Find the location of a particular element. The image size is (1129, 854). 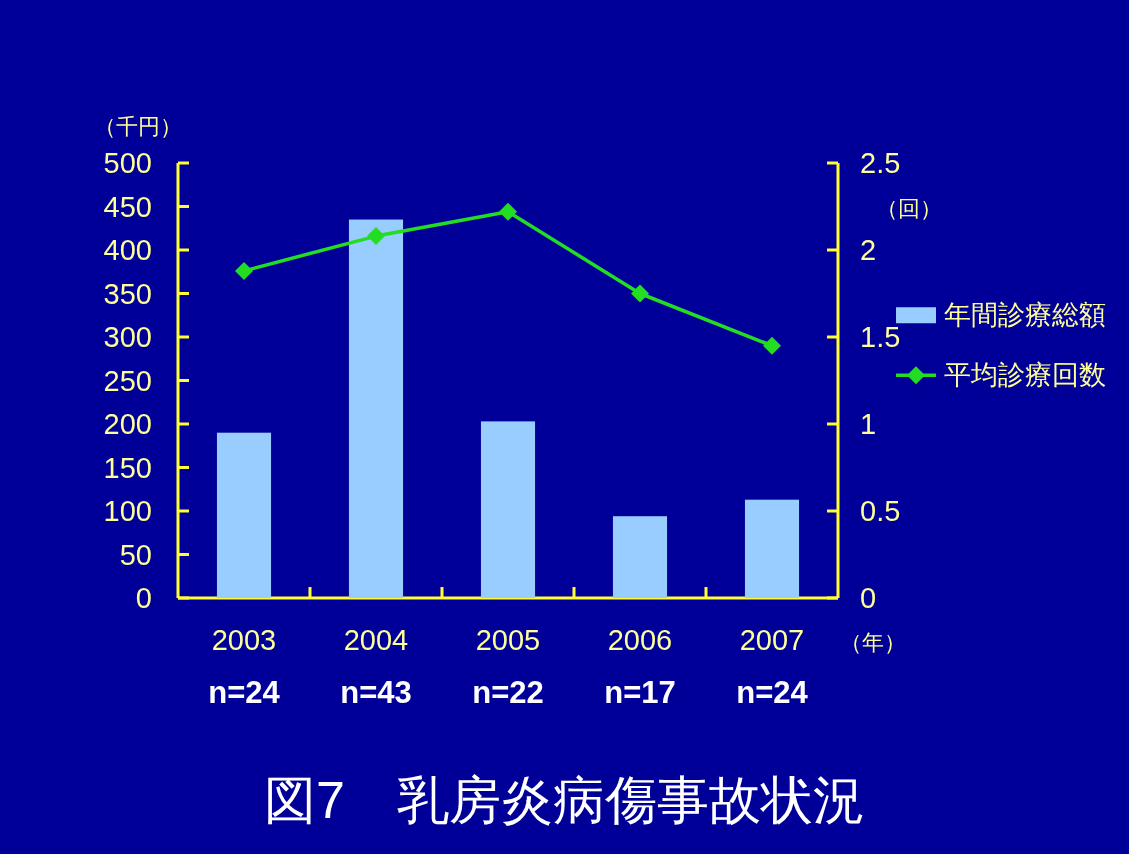

y-tick-label: 0 is located at coordinates (143, 598).